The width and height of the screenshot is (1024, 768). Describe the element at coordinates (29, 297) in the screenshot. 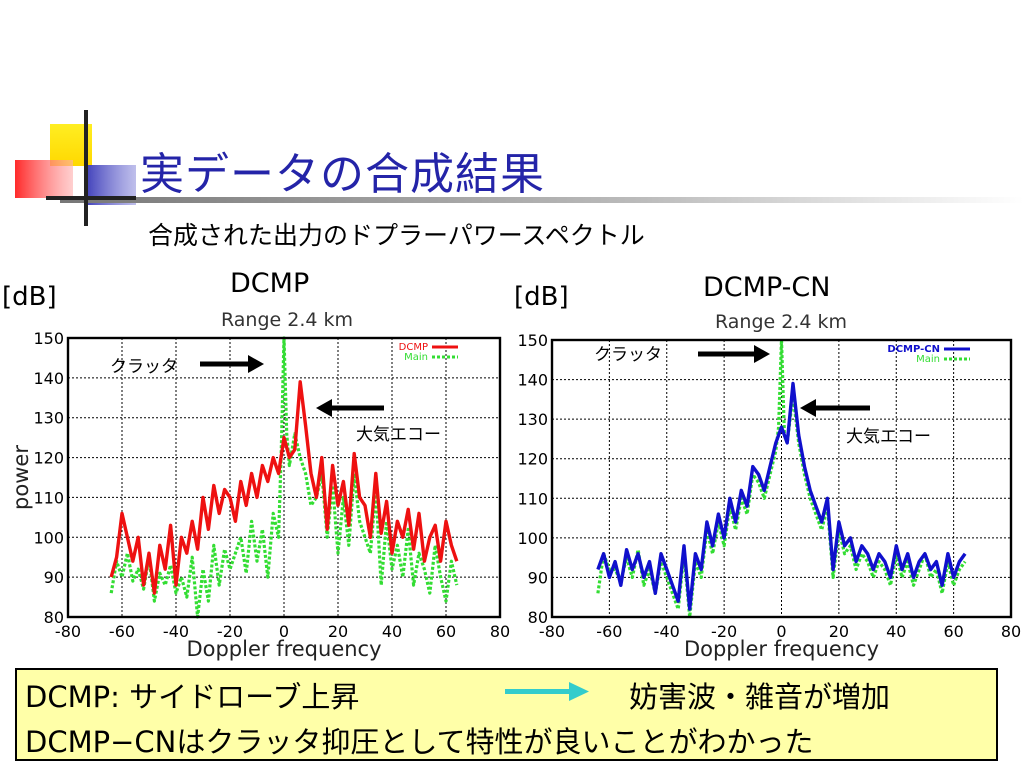

I see `left-unit-label: [dB]` at that location.